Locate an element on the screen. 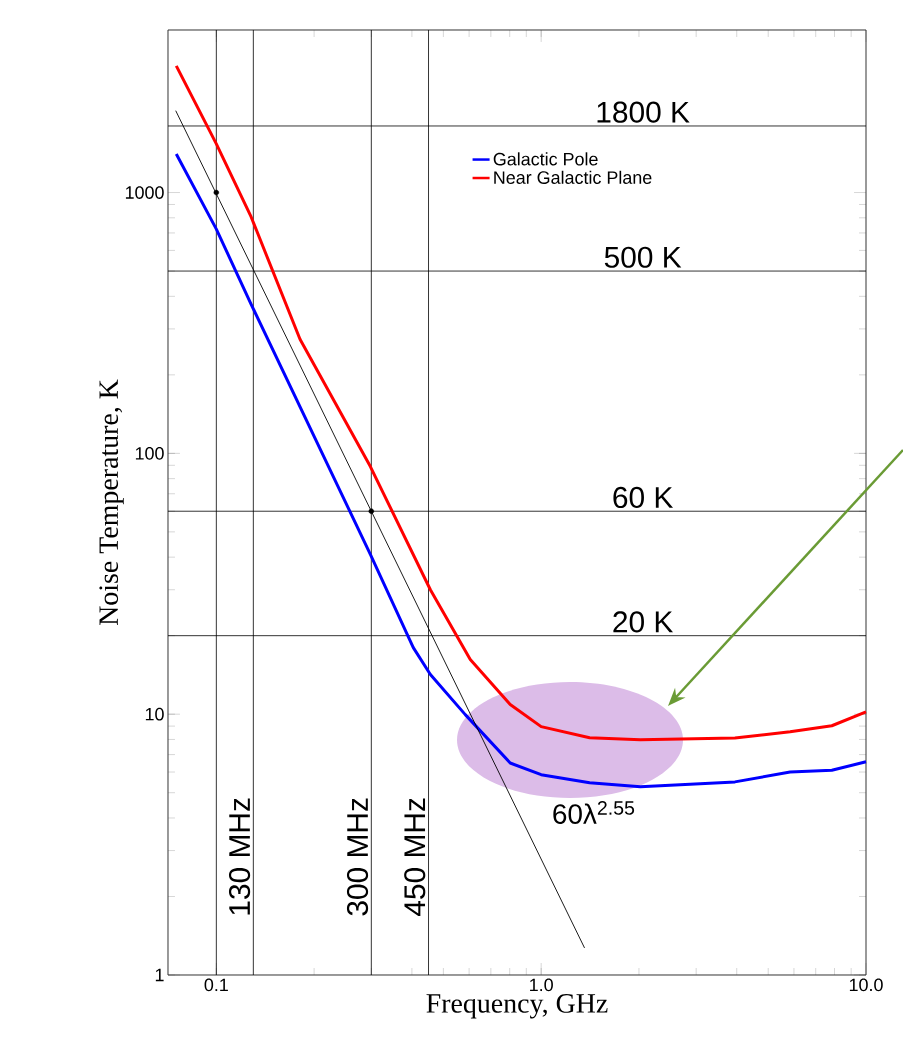  x-axis-title: Frequency, GHz is located at coordinates (517, 1006).